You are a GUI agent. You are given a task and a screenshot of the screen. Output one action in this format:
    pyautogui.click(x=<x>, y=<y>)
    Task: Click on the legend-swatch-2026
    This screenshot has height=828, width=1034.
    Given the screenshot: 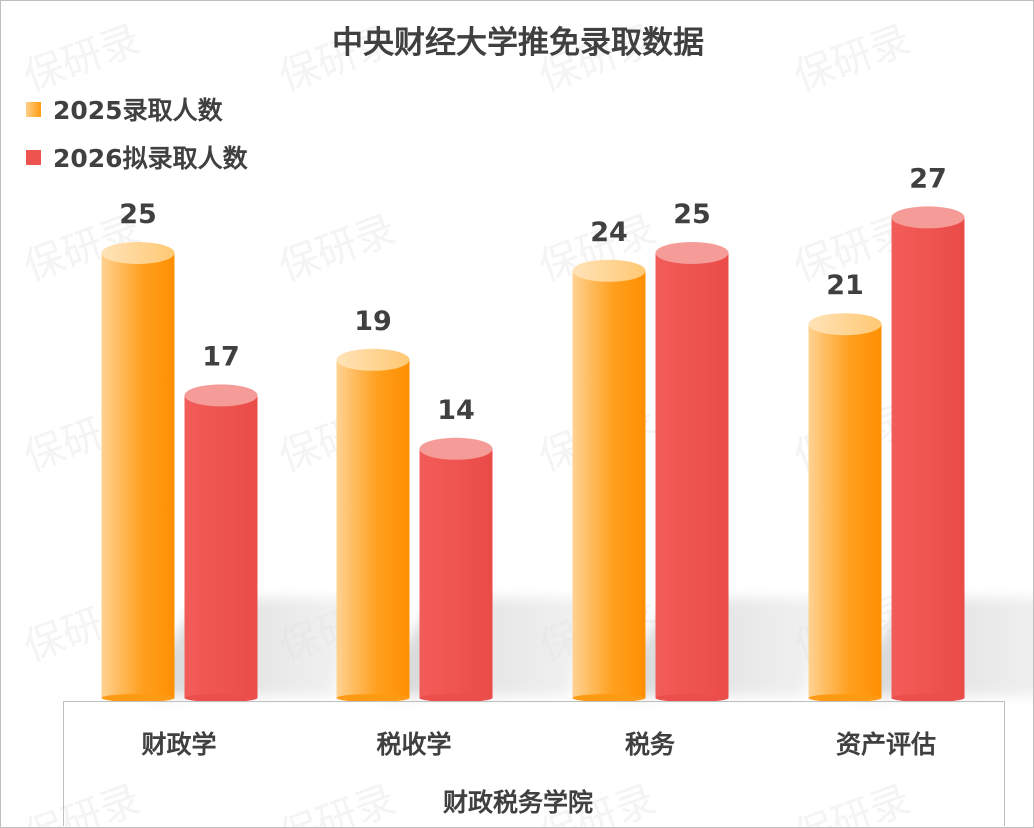 What is the action you would take?
    pyautogui.click(x=33, y=157)
    